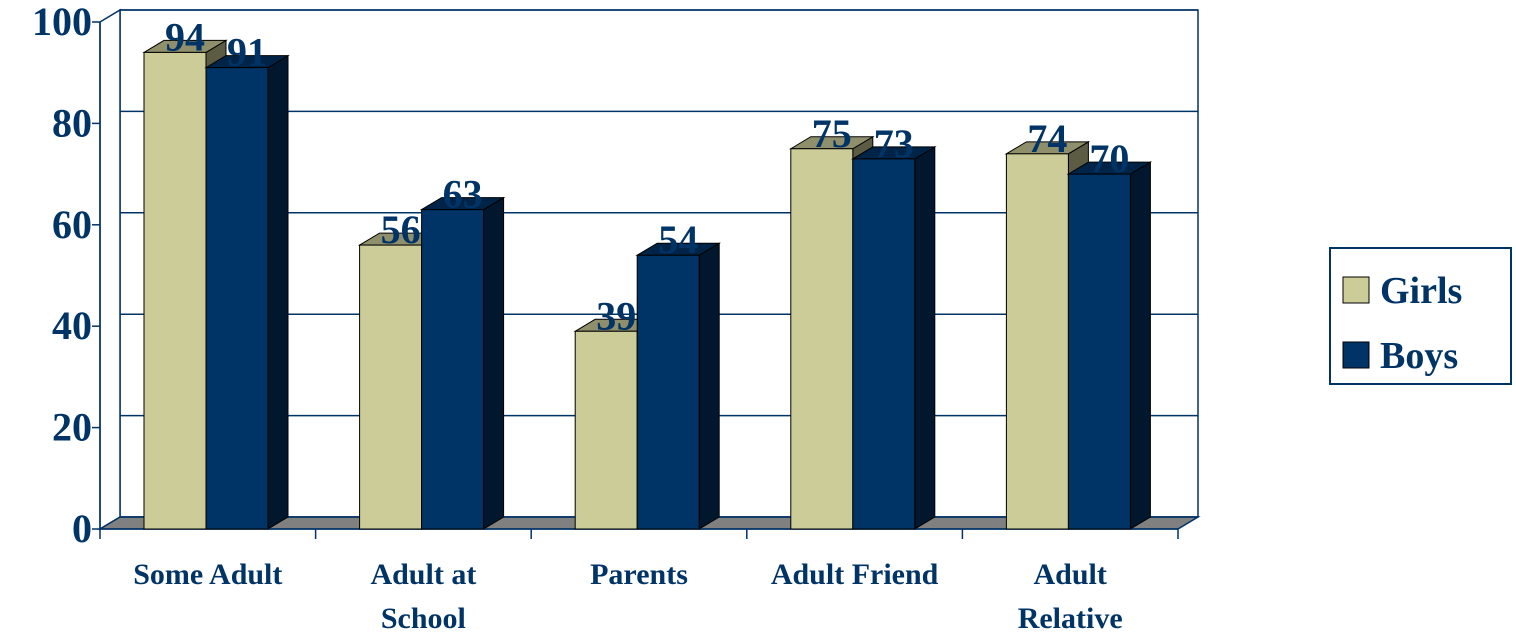 This screenshot has width=1516, height=641. Describe the element at coordinates (678, 239) in the screenshot. I see `value-label: 54` at that location.